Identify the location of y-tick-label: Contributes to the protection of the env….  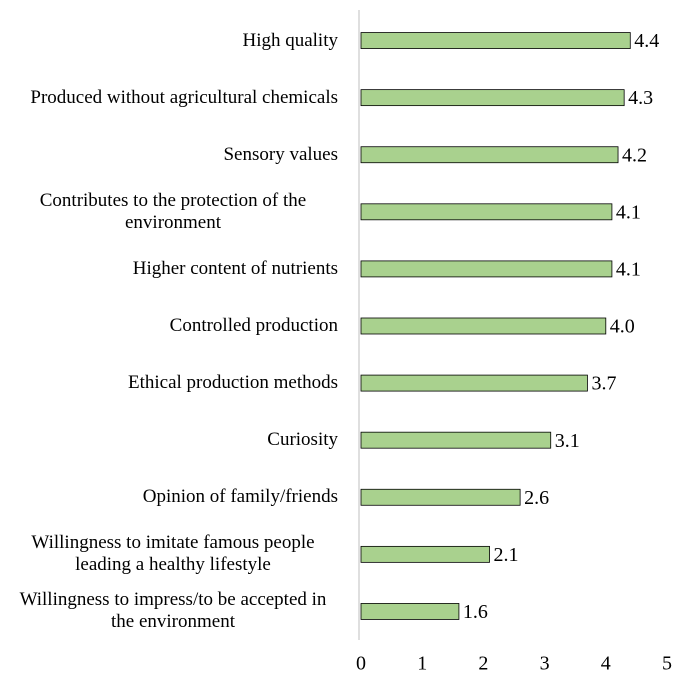
(173, 211).